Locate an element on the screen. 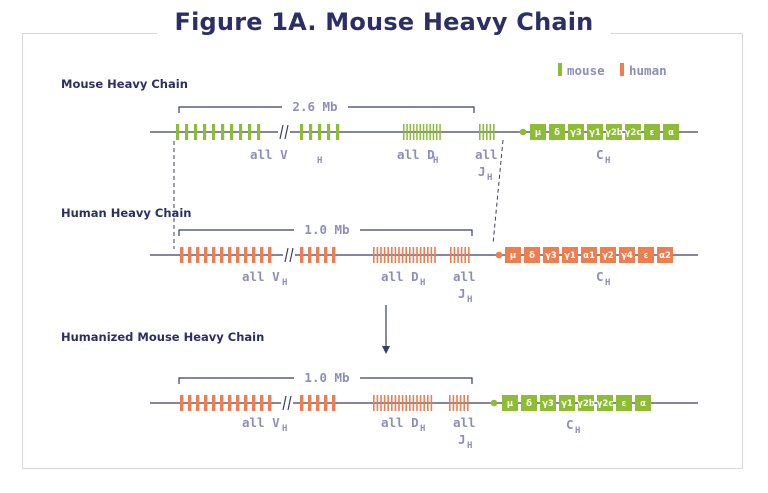 This screenshot has width=768, height=493. constant-segment-label: γ2c is located at coordinates (605, 404).